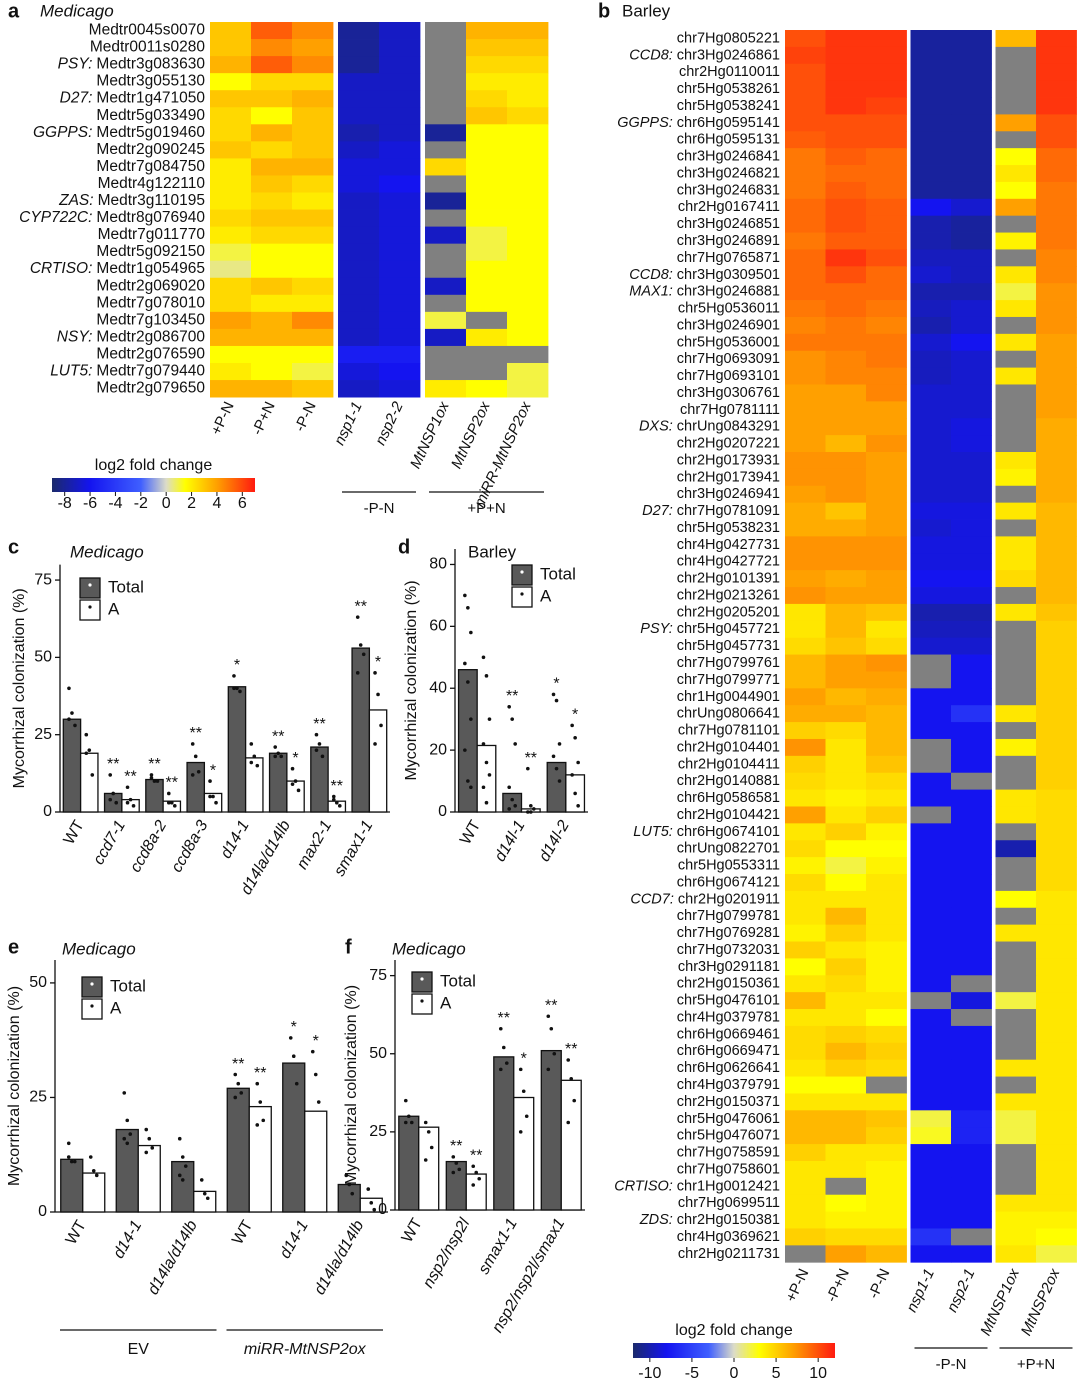  What do you see at coordinates (728, 494) in the screenshot?
I see `gene-id: chr3Hg0246941` at bounding box center [728, 494].